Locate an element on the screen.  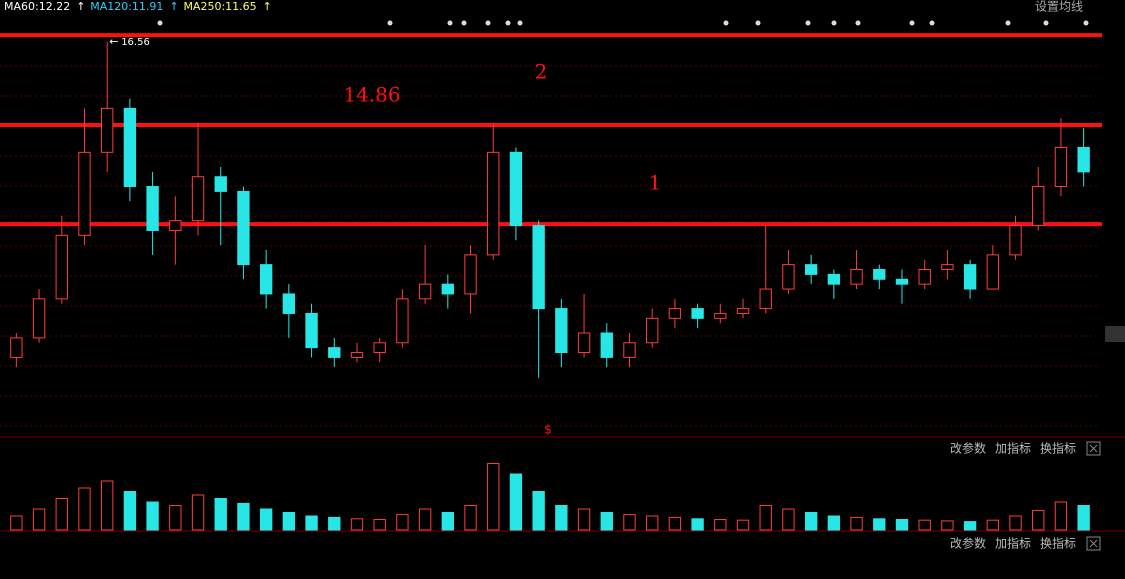
ma-label: MA60:12.22 is located at coordinates (37, 6).